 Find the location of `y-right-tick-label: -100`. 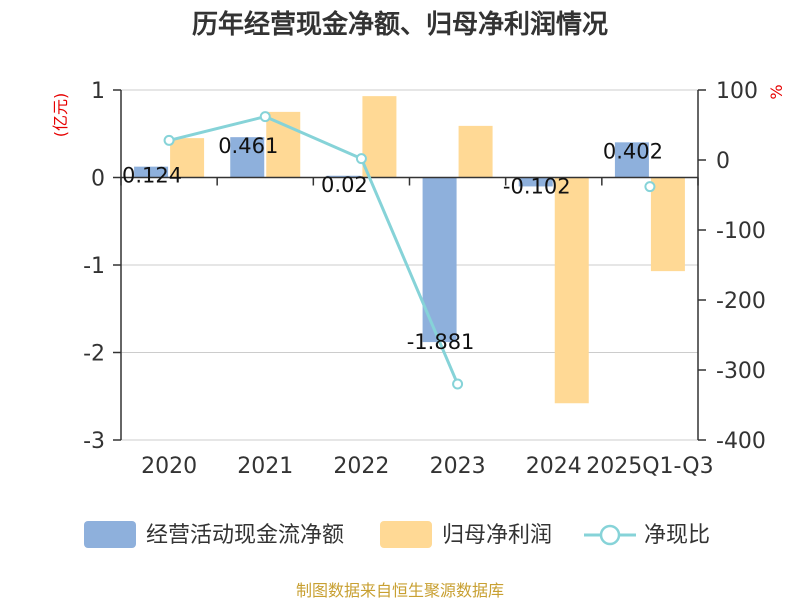

y-right-tick-label: -100 is located at coordinates (741, 231).